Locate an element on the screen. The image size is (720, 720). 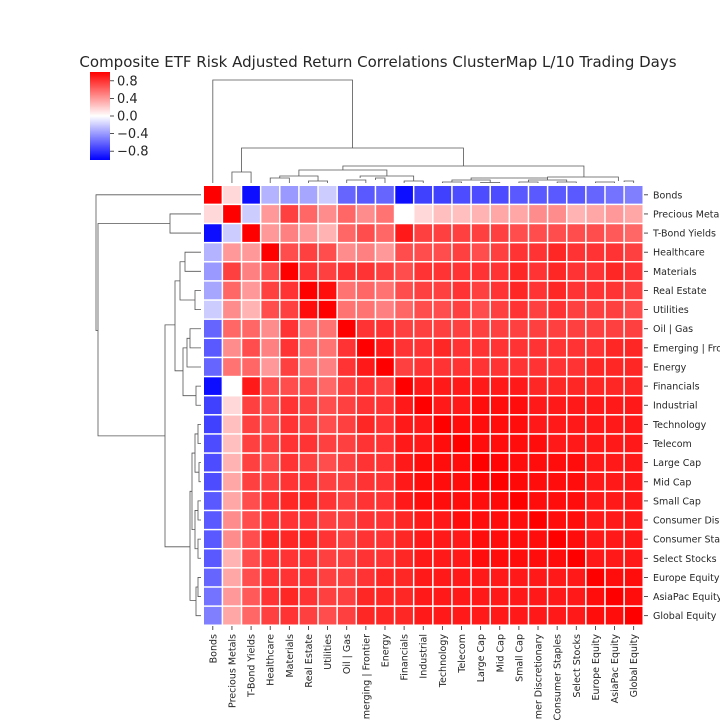
column-label: Consumer Staples is located at coordinates (558, 677).